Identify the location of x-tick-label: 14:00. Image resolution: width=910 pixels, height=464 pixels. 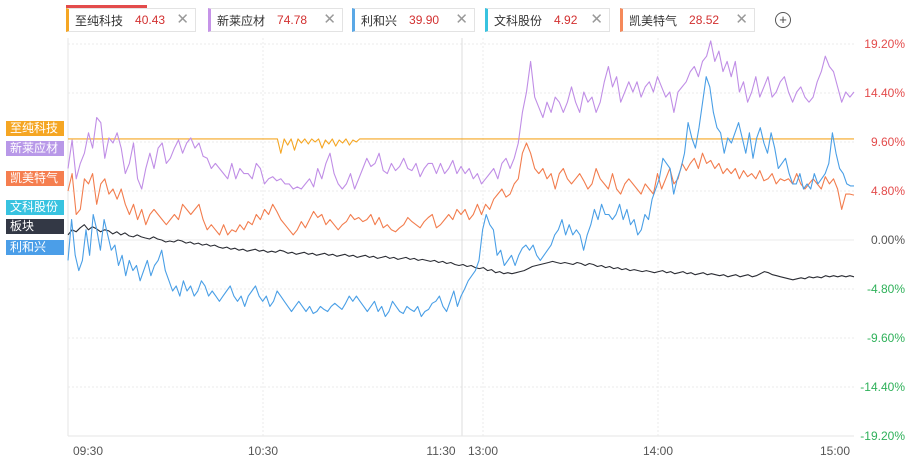
(658, 451).